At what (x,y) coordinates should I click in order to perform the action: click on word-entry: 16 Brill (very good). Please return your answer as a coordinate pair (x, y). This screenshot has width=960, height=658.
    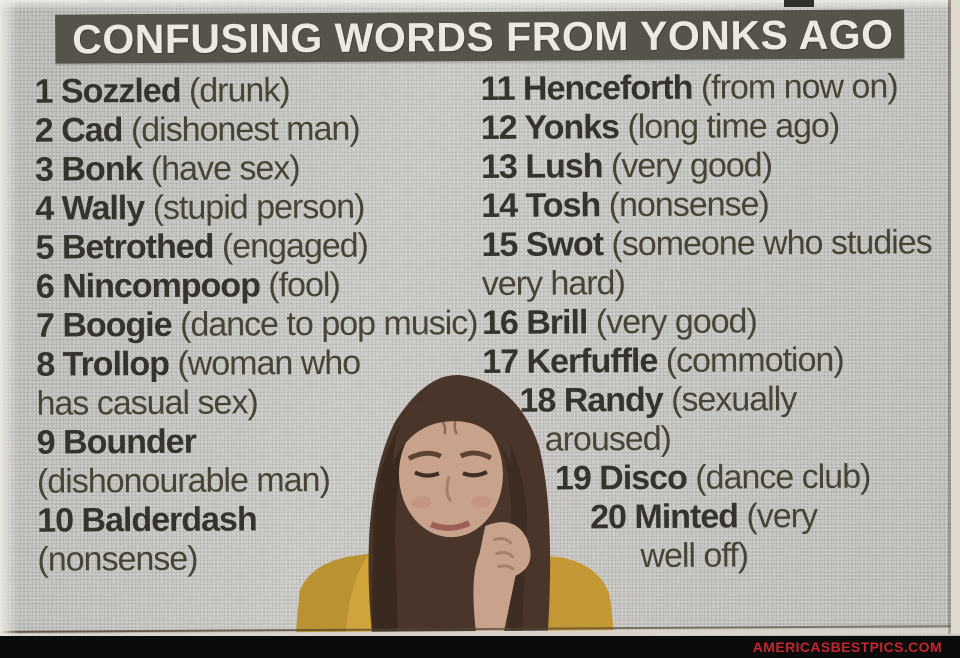
    Looking at the image, I should click on (714, 322).